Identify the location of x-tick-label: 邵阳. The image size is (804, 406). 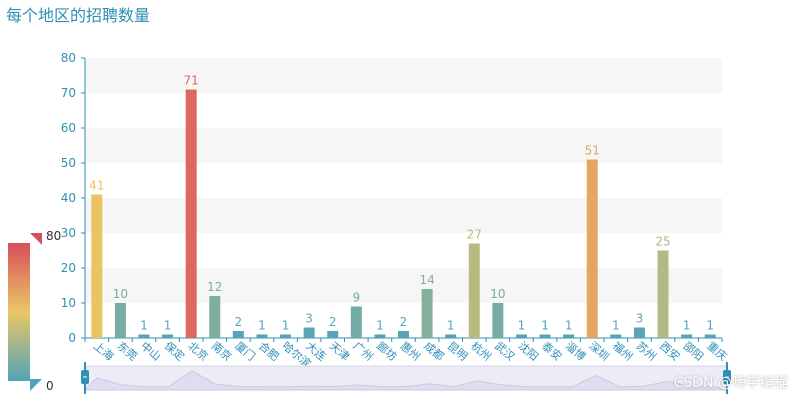
(693, 351).